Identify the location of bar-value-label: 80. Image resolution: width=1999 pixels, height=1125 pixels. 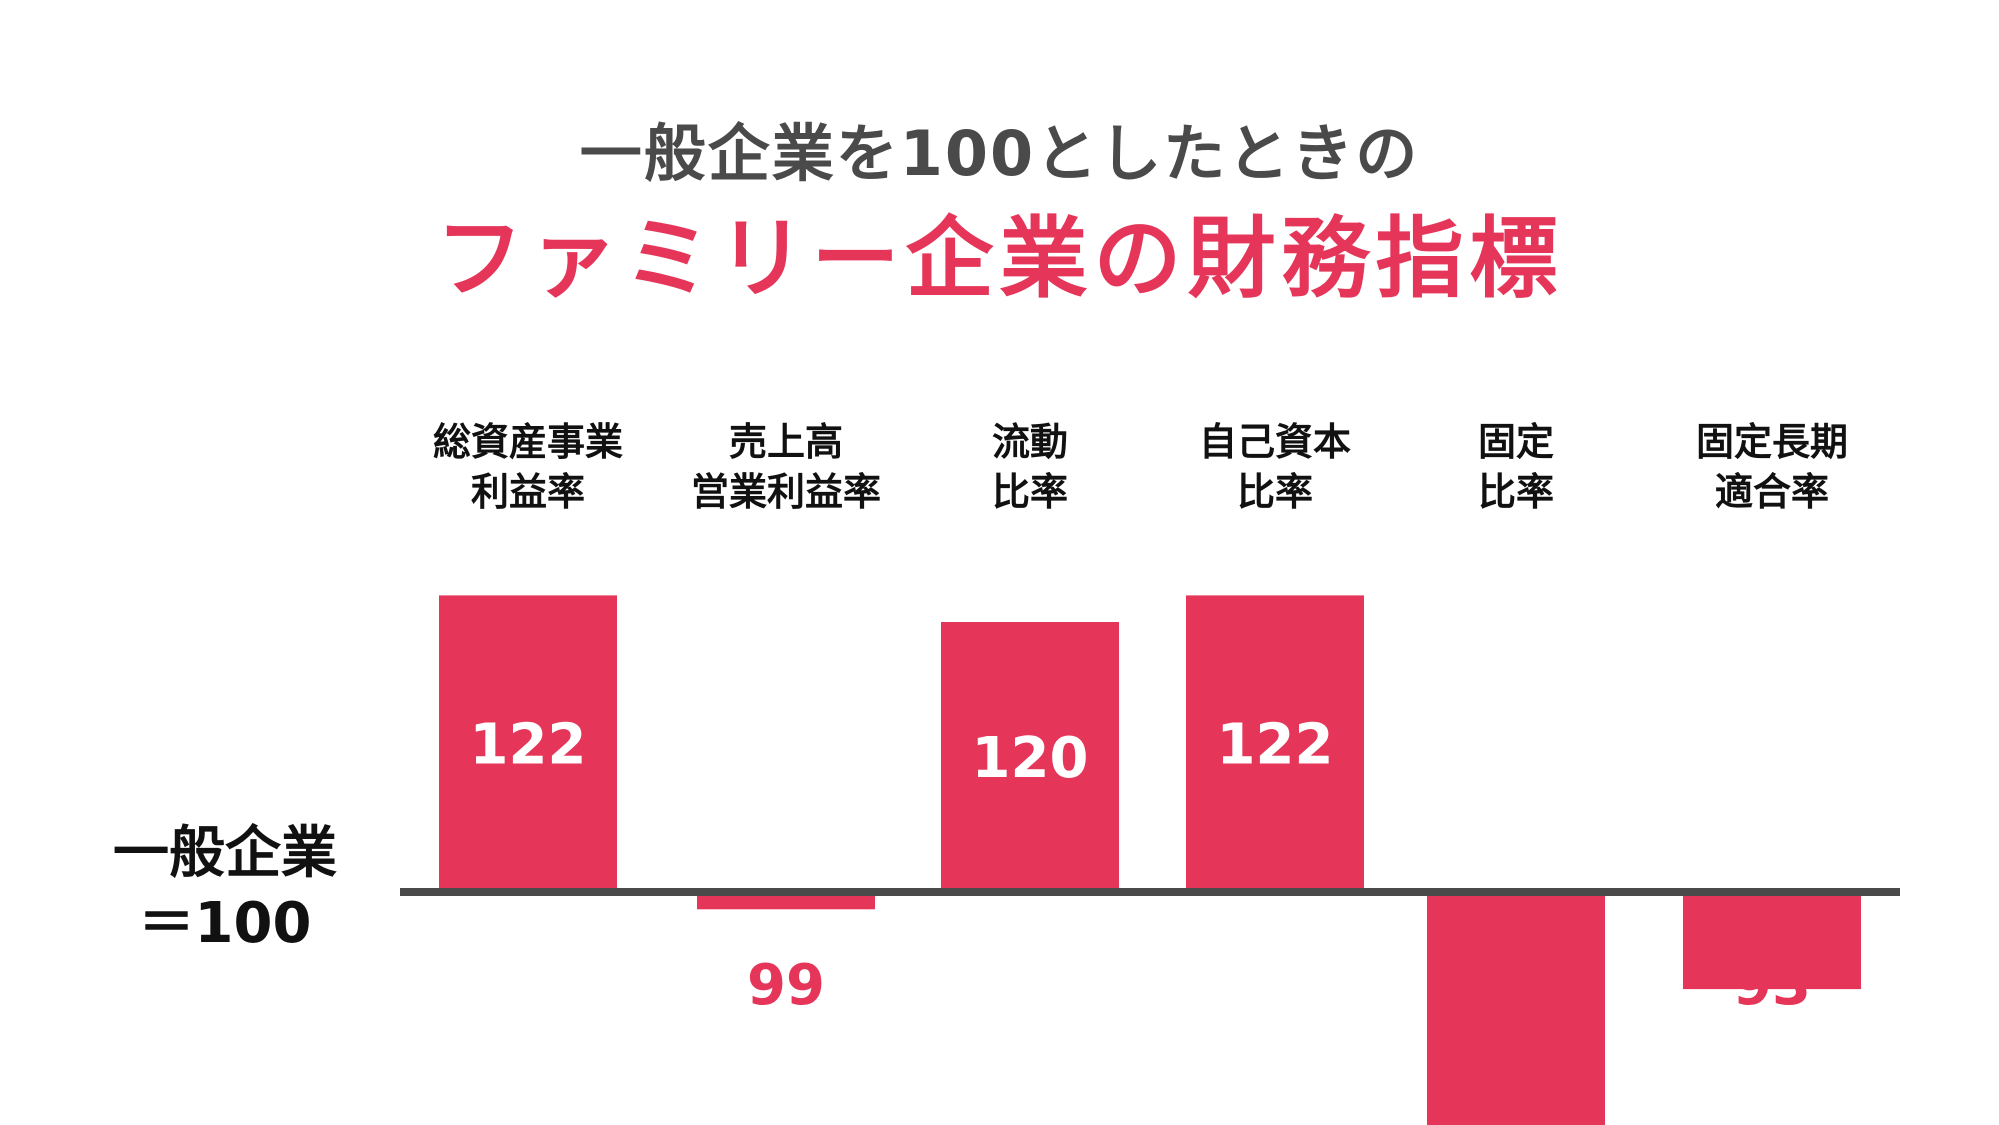
(1516, 985).